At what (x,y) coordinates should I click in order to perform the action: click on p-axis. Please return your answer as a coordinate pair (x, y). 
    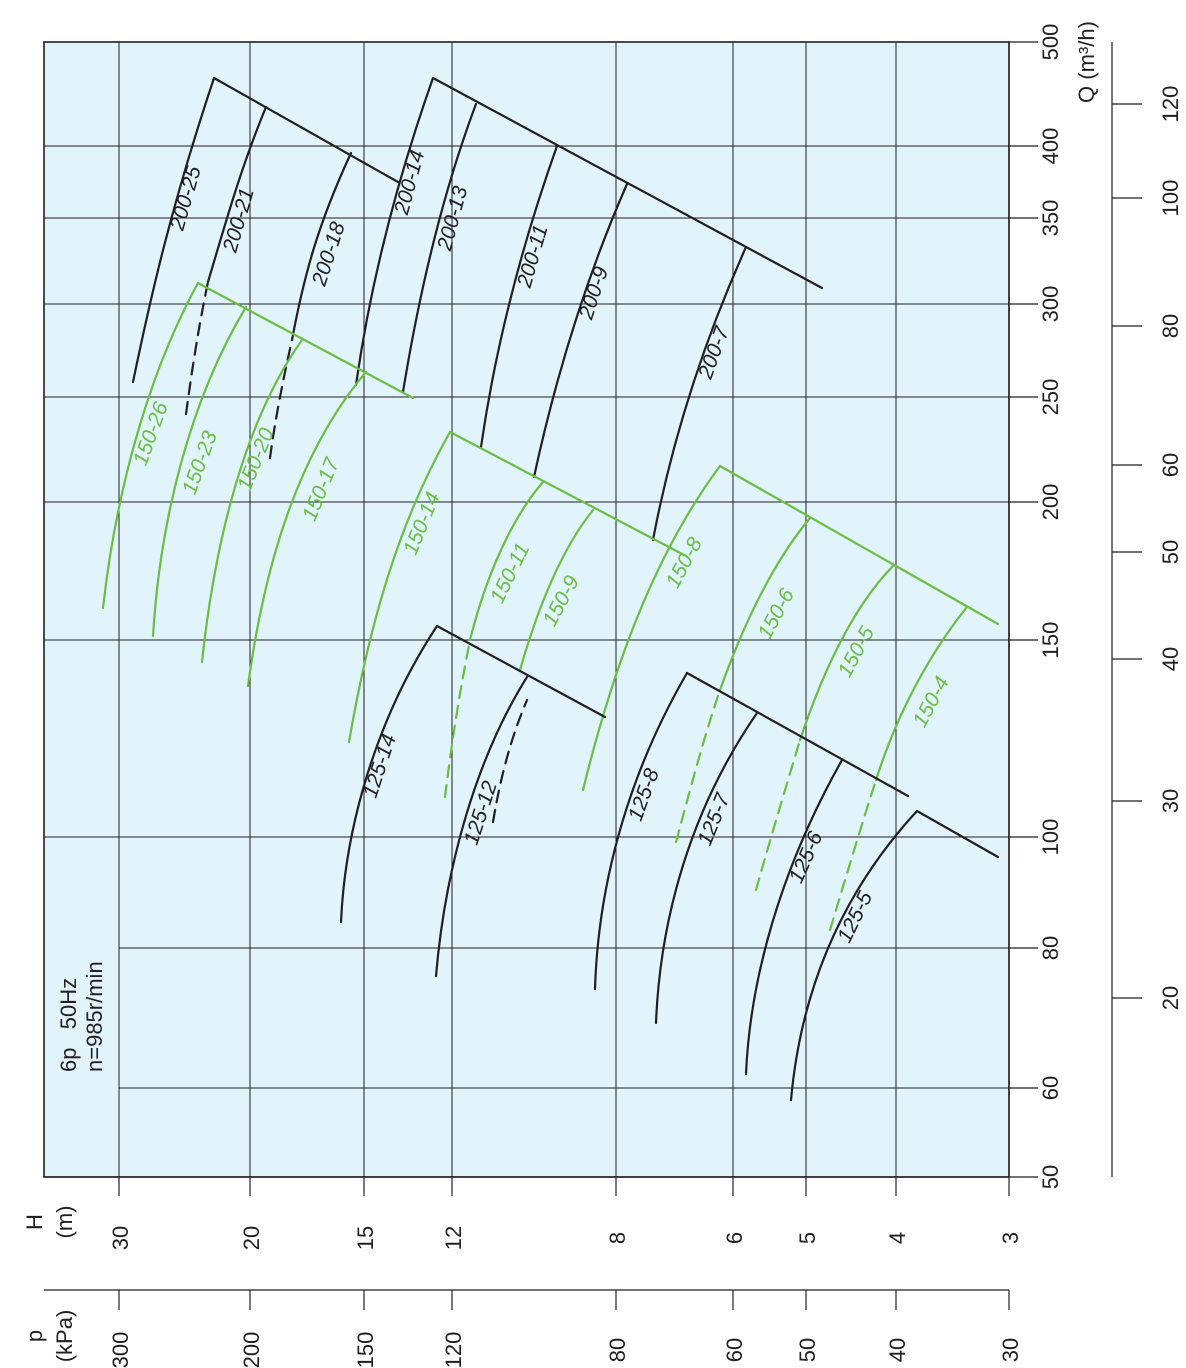
    Looking at the image, I should click on (527, 1299).